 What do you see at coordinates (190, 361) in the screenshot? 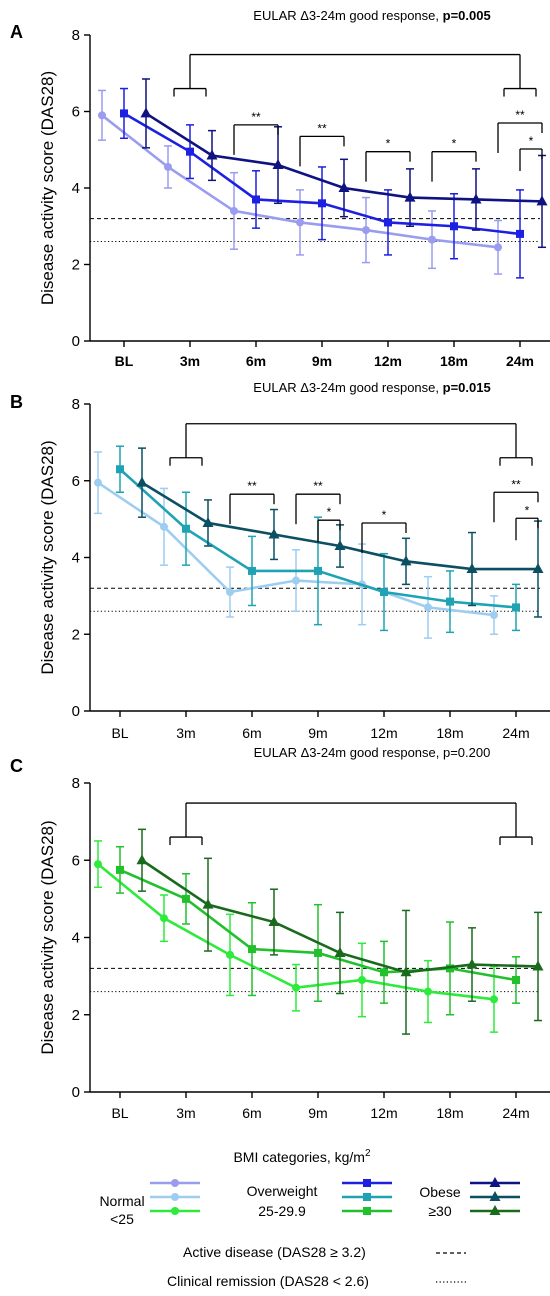
I see `x-tick-label: 3m` at bounding box center [190, 361].